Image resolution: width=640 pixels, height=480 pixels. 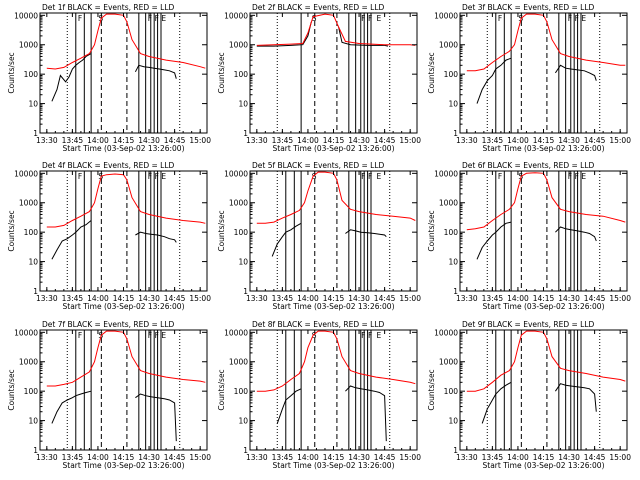 What do you see at coordinates (318, 7) in the screenshot?
I see `panel-title: Det 2f BLACK = Events, RED = LLD` at bounding box center [318, 7].